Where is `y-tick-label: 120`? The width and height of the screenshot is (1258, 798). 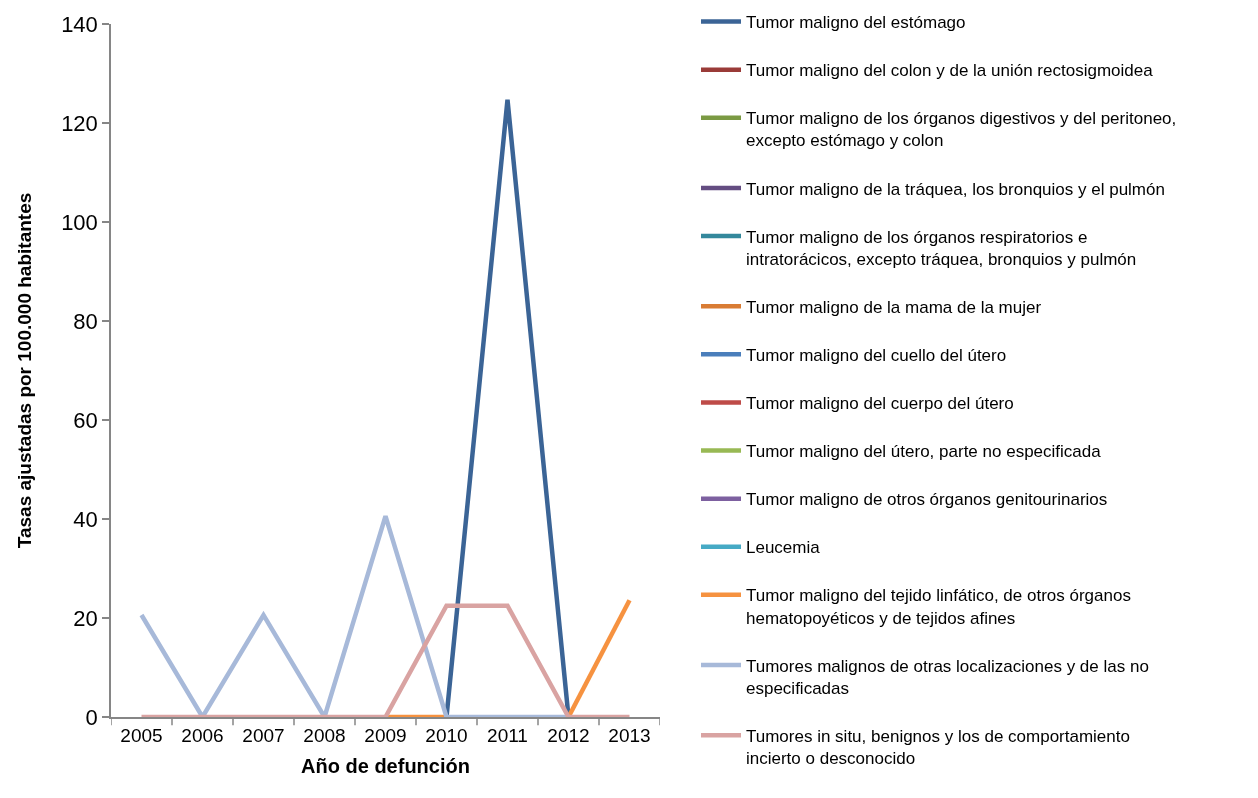 y-tick-label: 120 is located at coordinates (79, 123).